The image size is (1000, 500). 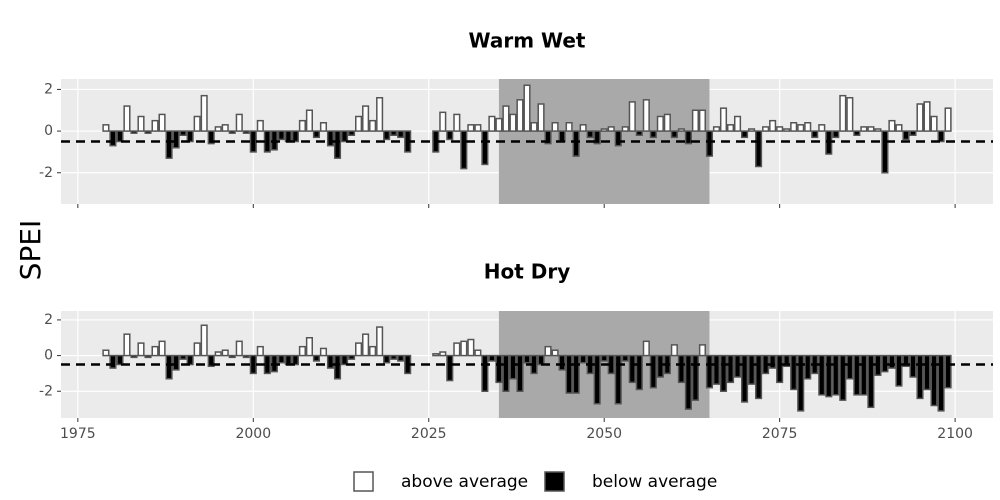 I want to click on y-tick-label: 2, so click(x=48, y=89).